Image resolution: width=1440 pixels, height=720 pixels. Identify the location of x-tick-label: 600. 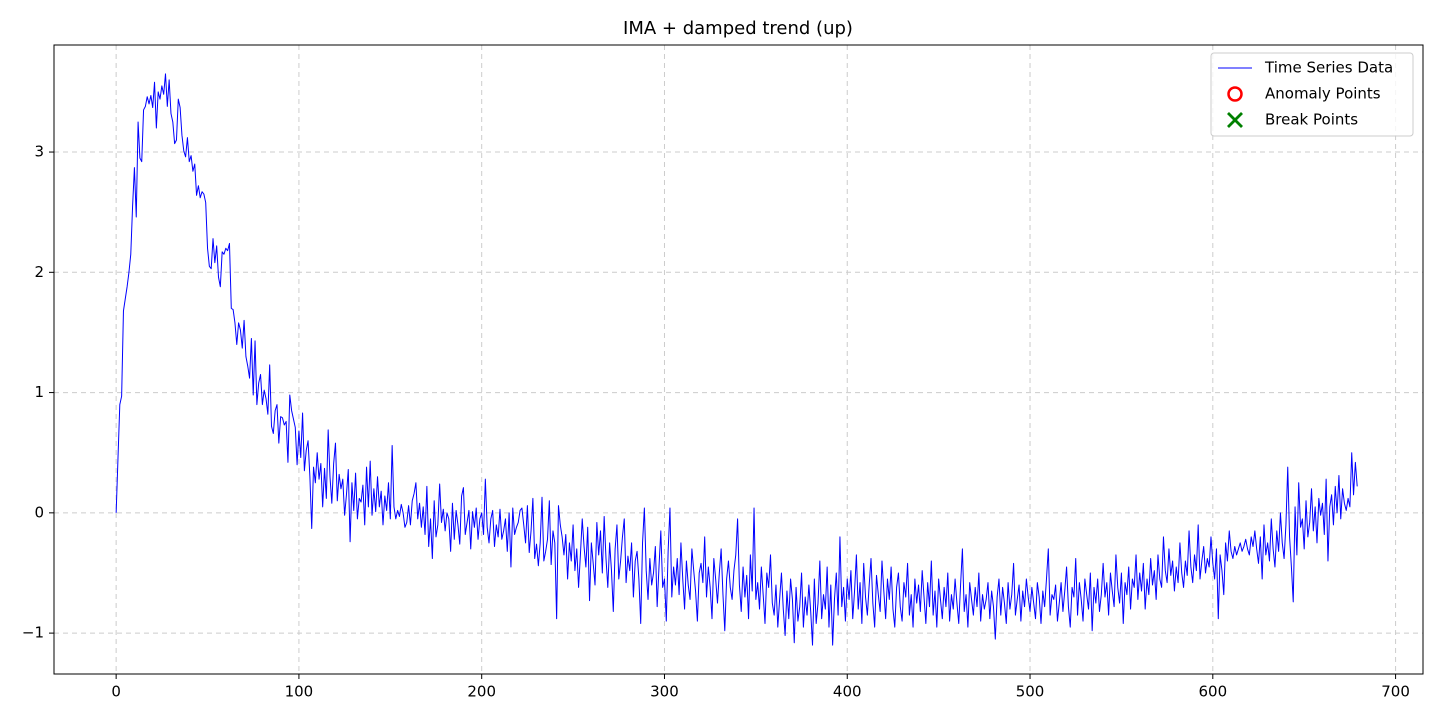
(1212, 692).